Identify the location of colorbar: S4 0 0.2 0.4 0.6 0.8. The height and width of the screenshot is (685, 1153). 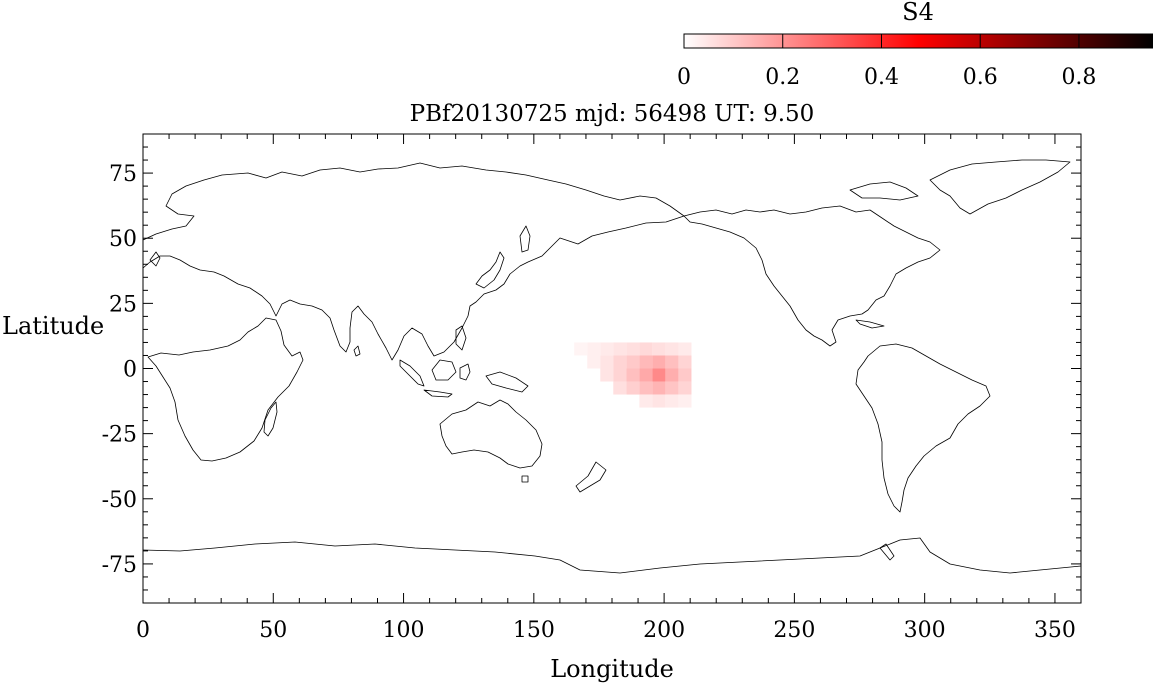
(915, 45).